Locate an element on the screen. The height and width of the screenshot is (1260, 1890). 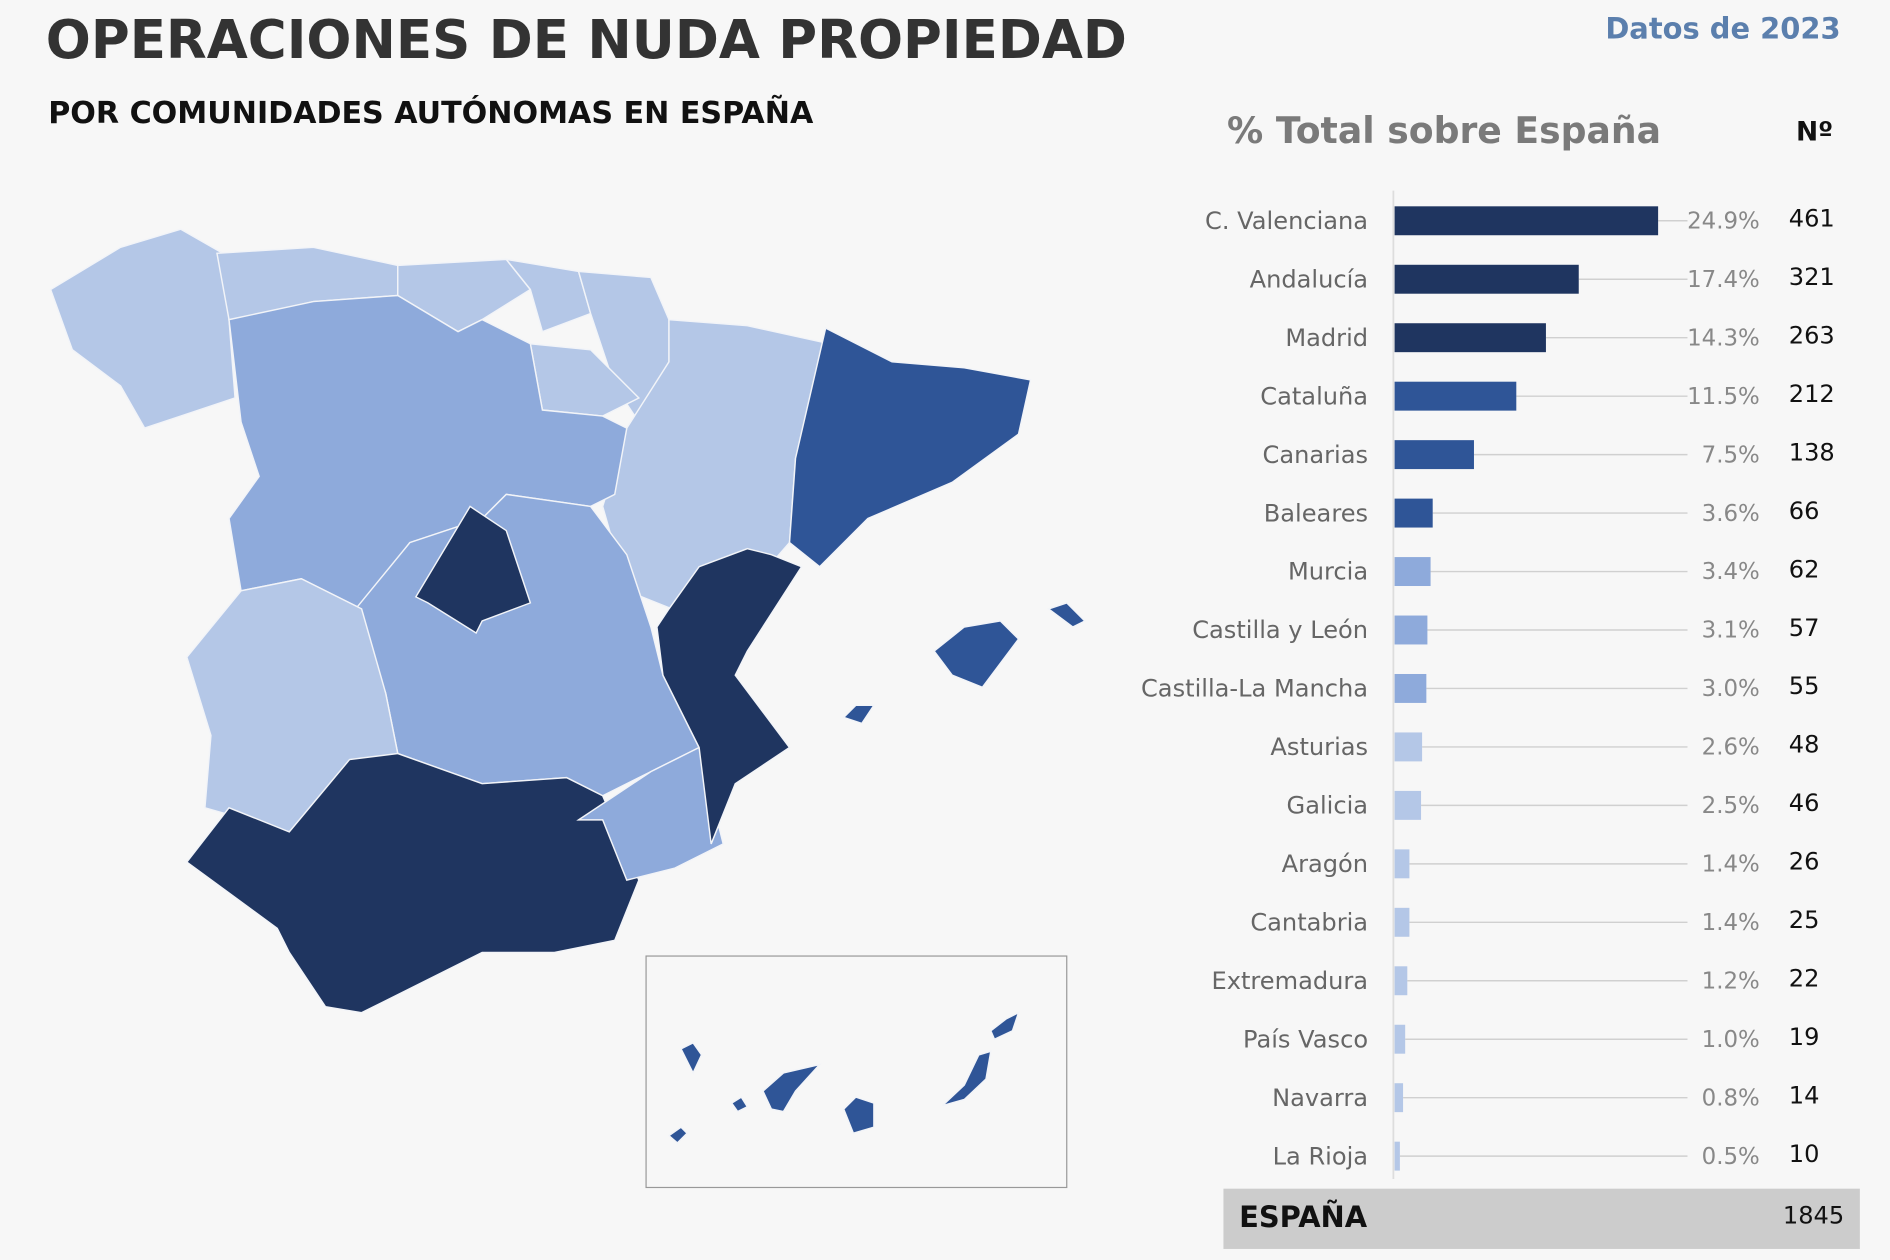
value-label: 0.8% is located at coordinates (1731, 1098).